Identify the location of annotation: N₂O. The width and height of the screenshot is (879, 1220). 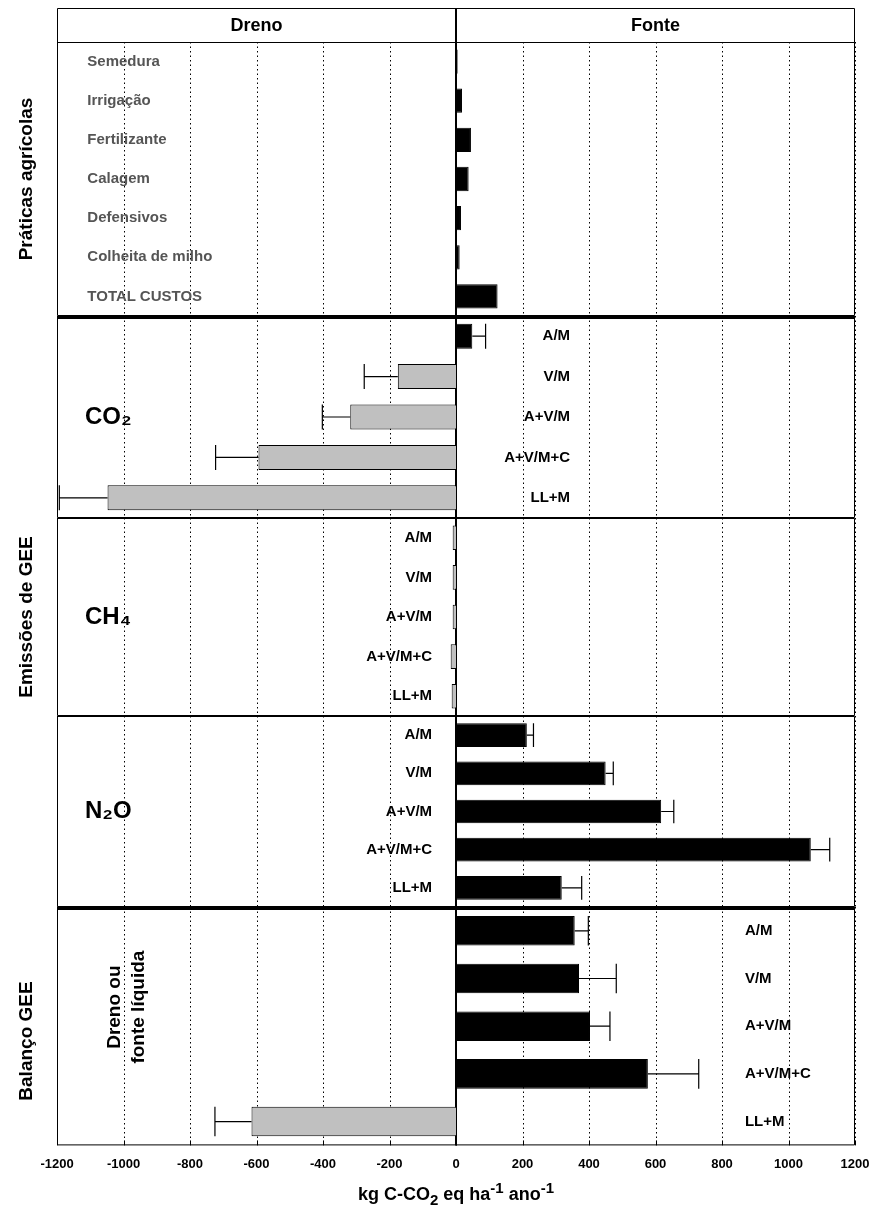
(108, 810).